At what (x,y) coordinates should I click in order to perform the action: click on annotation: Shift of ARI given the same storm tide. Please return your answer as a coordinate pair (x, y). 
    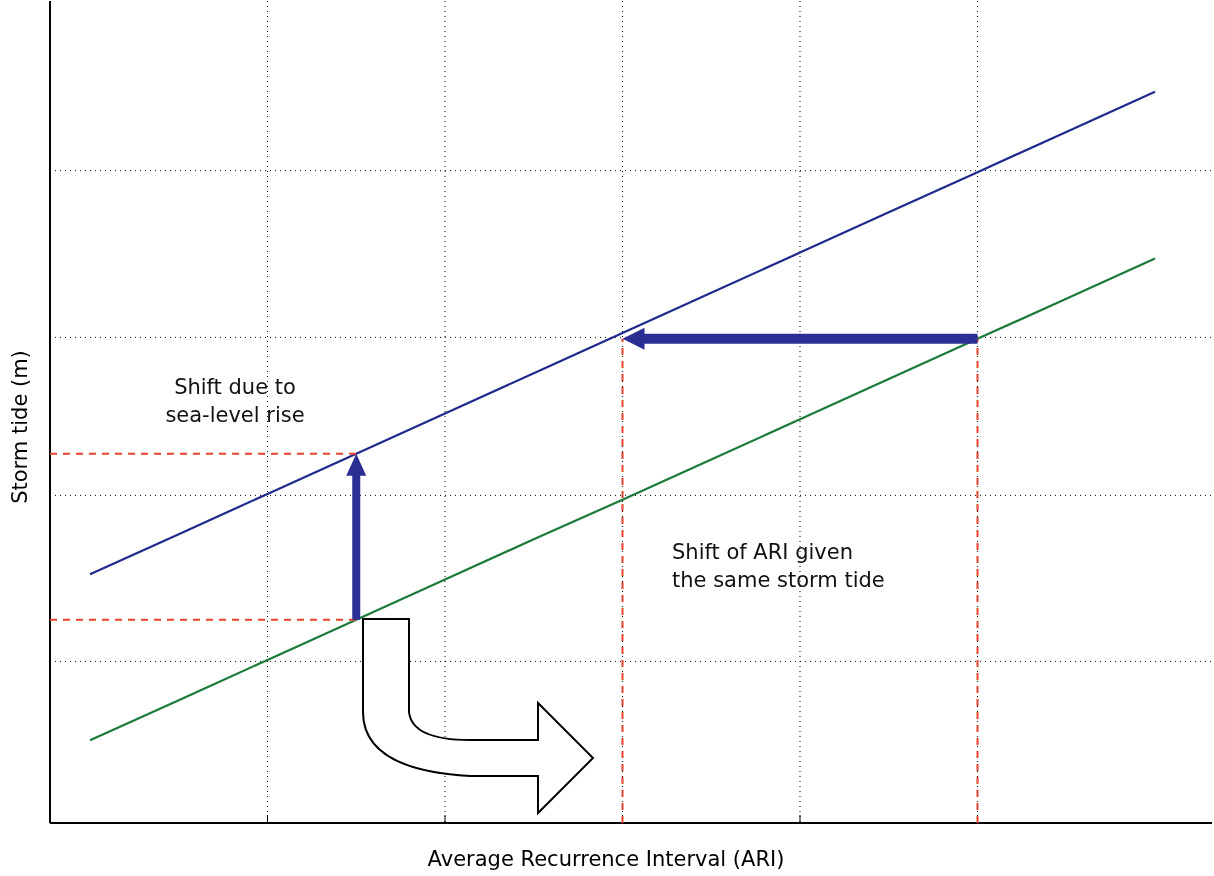
    Looking at the image, I should click on (778, 566).